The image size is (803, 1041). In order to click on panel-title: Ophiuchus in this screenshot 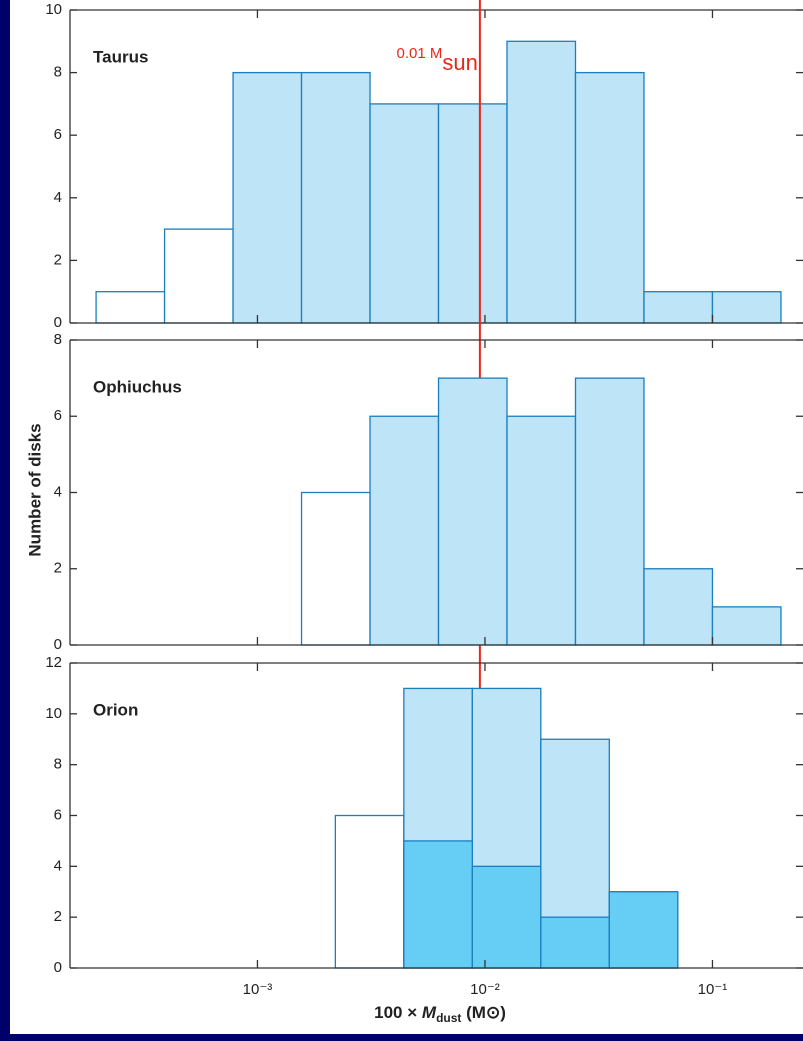, I will do `click(137, 386)`.